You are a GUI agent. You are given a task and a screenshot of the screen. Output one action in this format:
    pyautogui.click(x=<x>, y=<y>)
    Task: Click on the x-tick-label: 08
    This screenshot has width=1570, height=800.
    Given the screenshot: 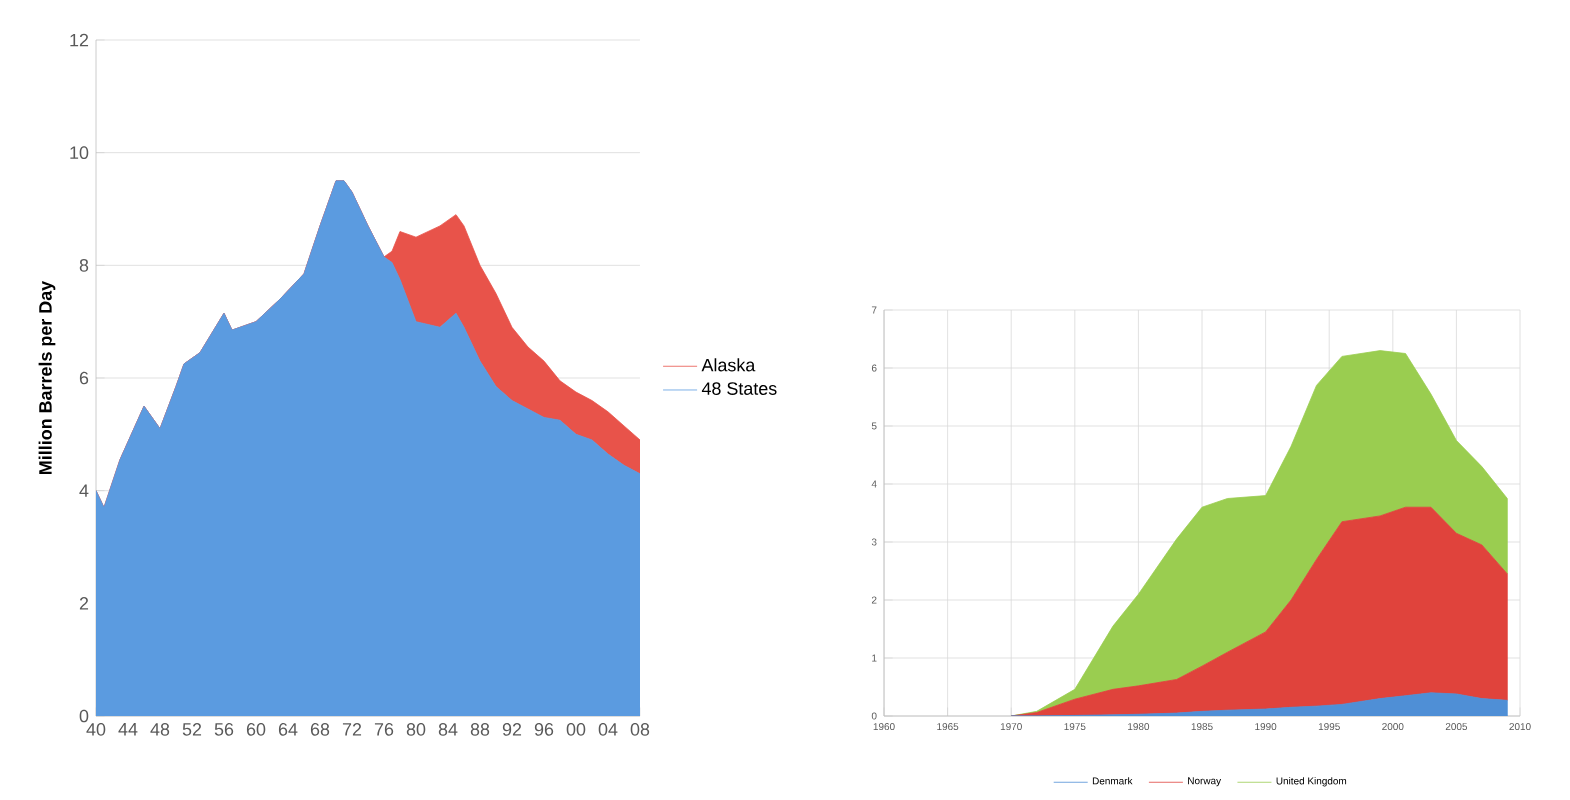 What is the action you would take?
    pyautogui.click(x=640, y=729)
    